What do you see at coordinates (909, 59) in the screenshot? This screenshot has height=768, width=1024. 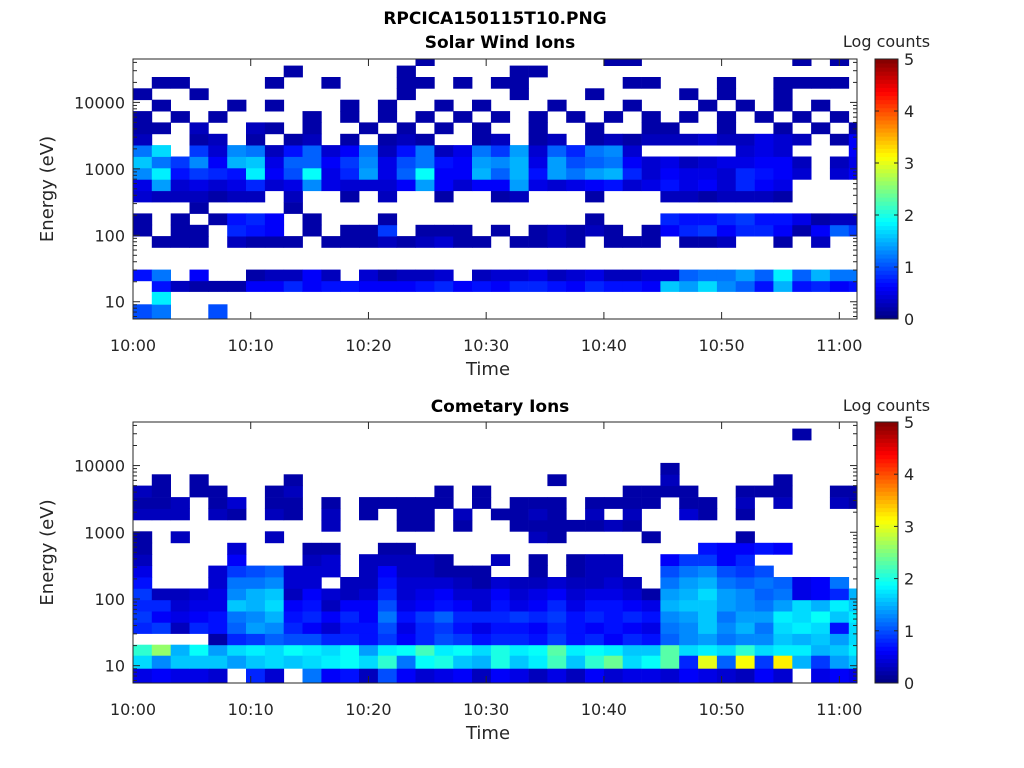 I see `colorbar-tick-label: 5` at bounding box center [909, 59].